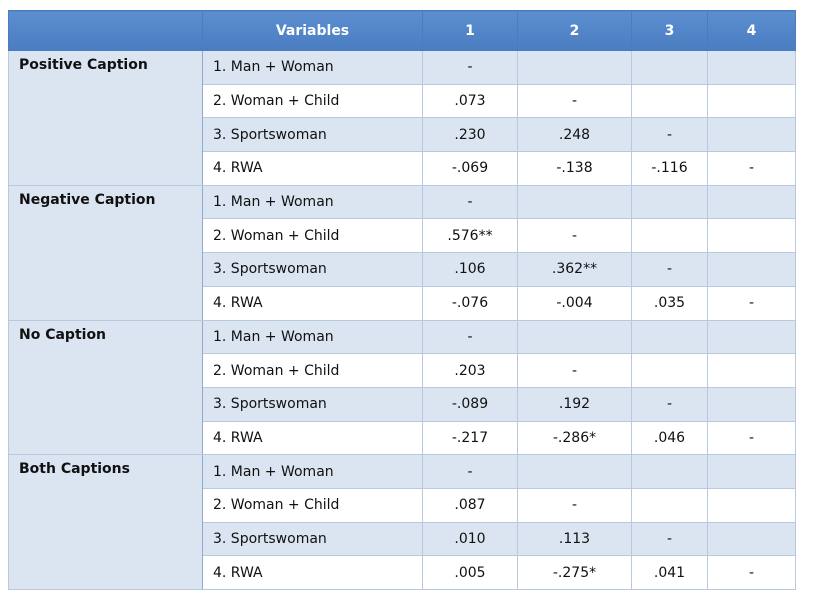 The height and width of the screenshot is (603, 813). Describe the element at coordinates (470, 370) in the screenshot. I see `value-cell: .203` at that location.